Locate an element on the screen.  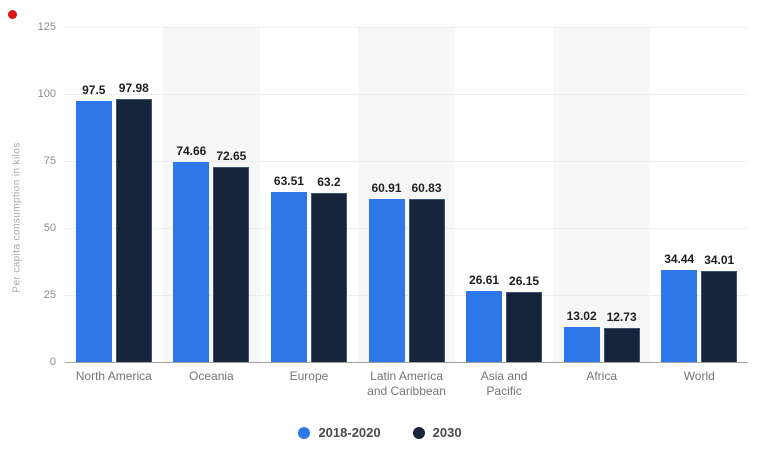
bar-2018-2020-europe is located at coordinates (288, 276).